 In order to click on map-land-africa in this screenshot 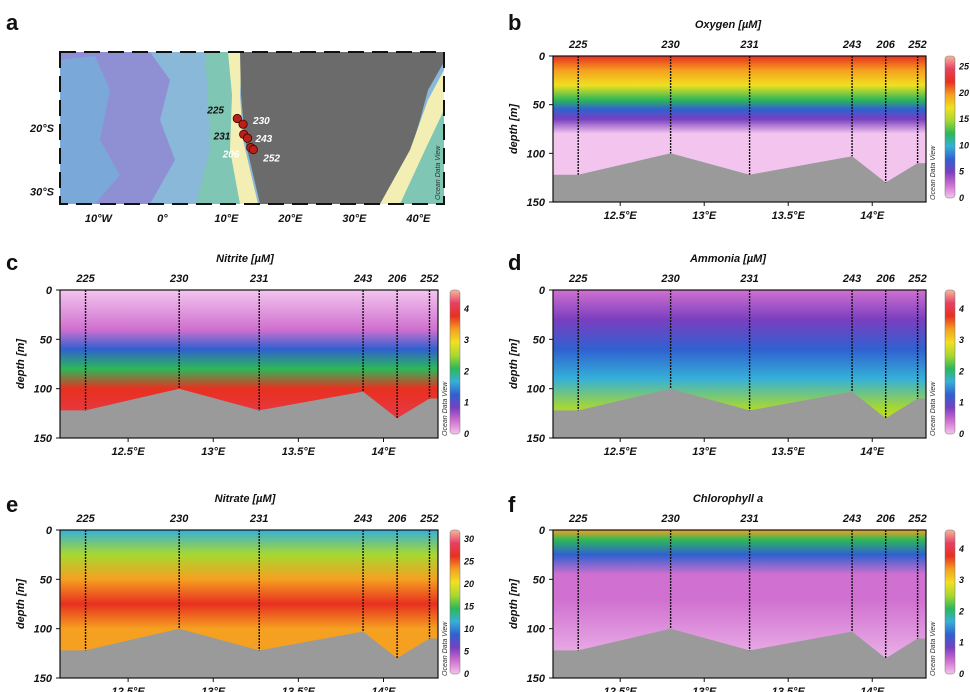, I will do `click(342, 128)`.